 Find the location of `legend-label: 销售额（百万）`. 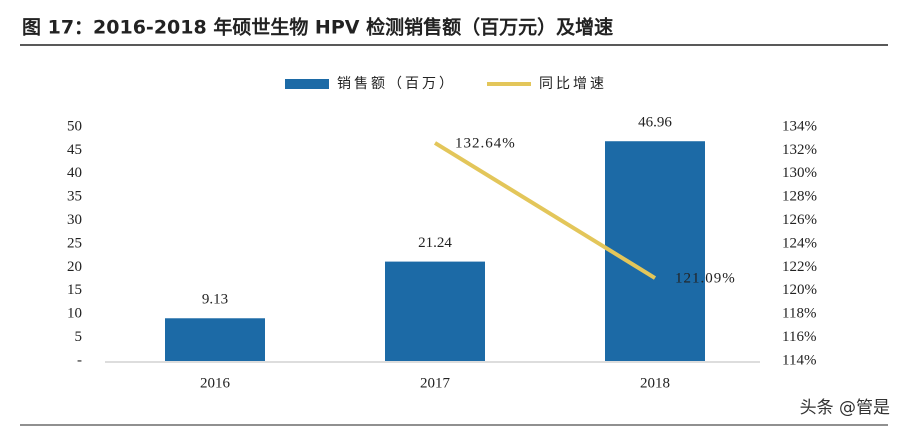

legend-label: 销售额（百万） is located at coordinates (396, 84).